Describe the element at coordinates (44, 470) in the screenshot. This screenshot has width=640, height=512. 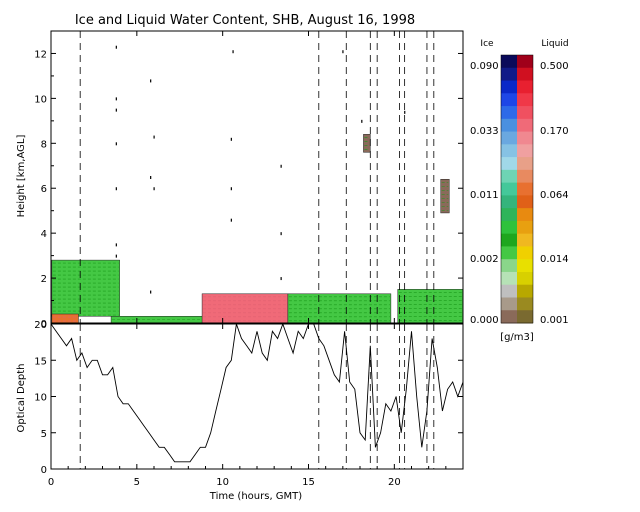
I see `optical-depth-tick-label: 0` at that location.